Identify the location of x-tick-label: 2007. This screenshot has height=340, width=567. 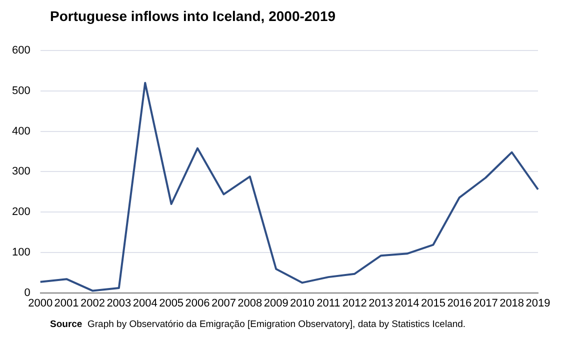
(223, 303).